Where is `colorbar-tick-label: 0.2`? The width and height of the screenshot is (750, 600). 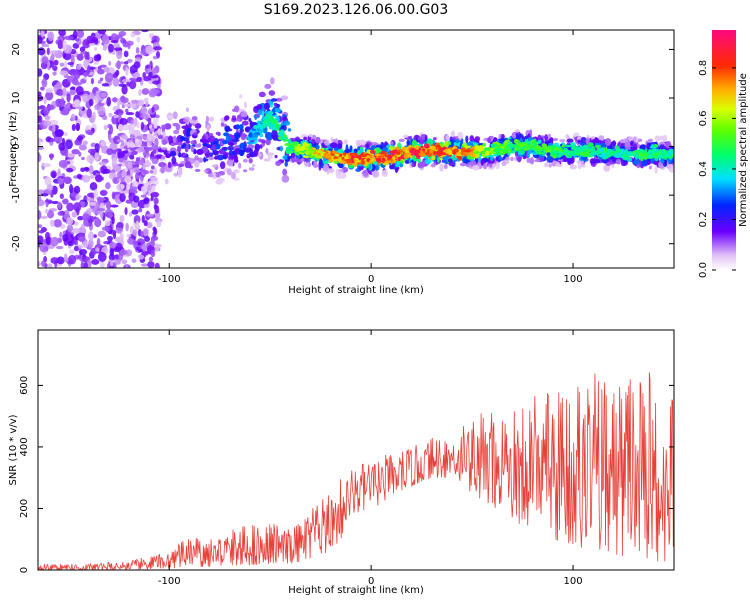
colorbar-tick-label: 0.2 is located at coordinates (703, 220).